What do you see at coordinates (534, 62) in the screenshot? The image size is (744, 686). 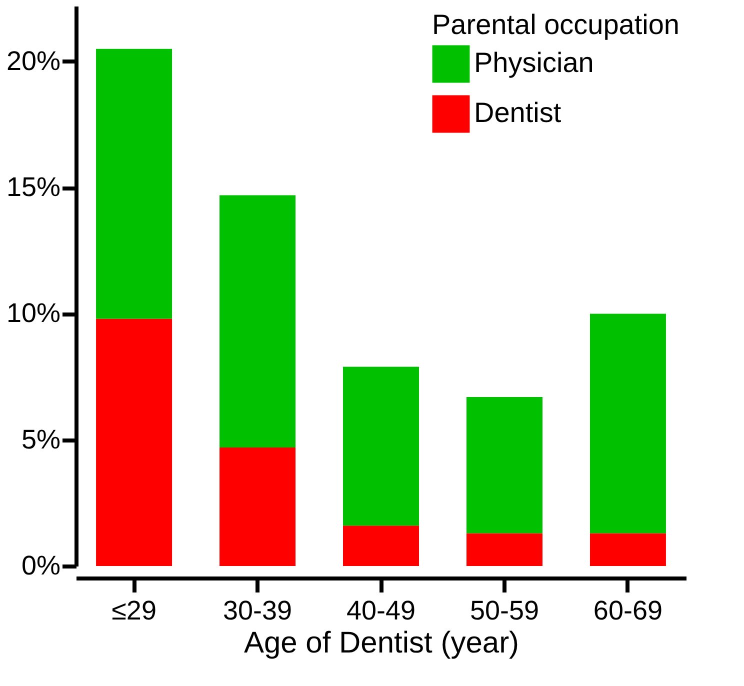 I see `legend-label: Physician` at bounding box center [534, 62].